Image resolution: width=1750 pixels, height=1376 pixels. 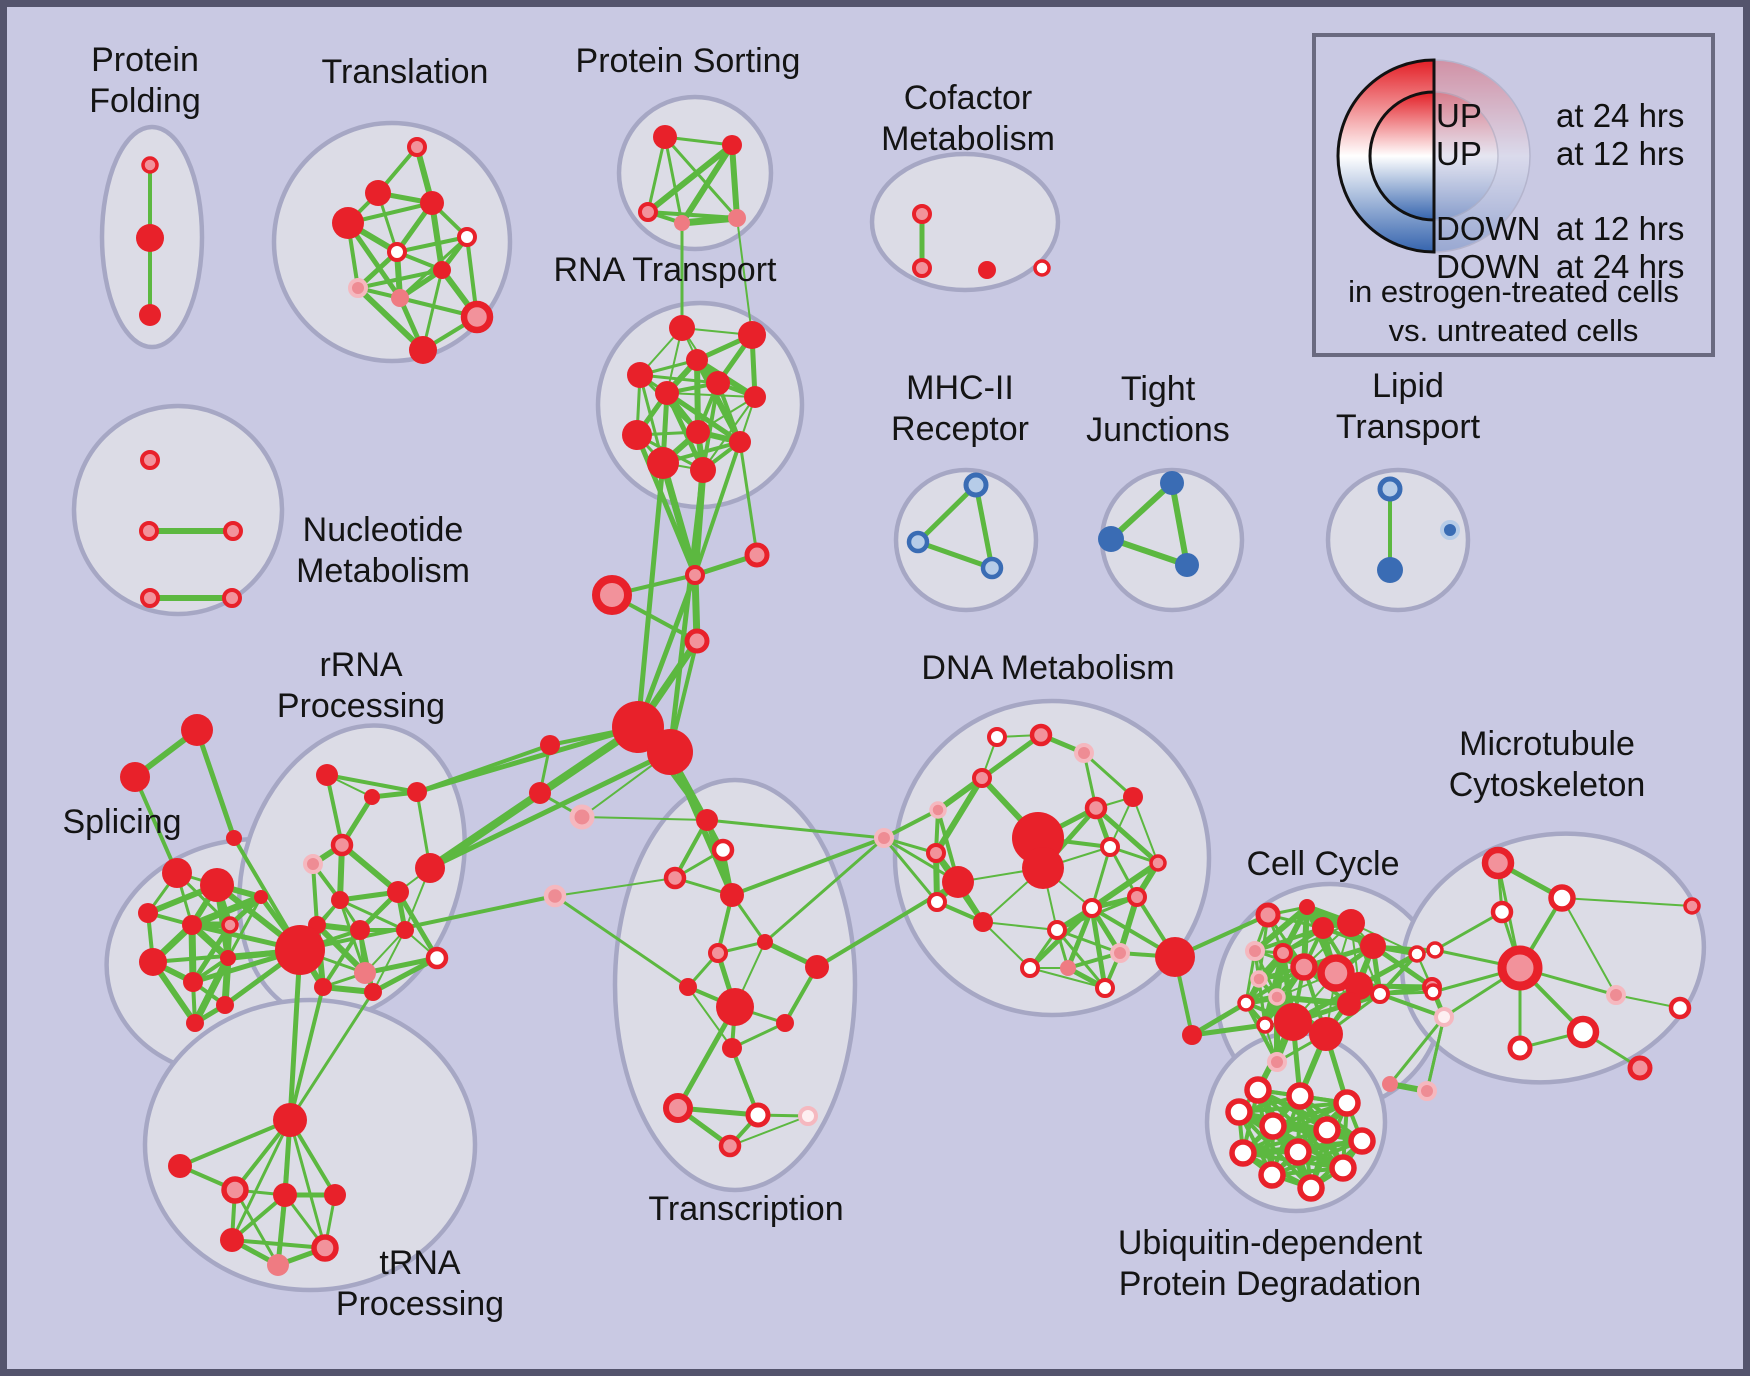 I want to click on node-p, so click(x=1390, y=1084).